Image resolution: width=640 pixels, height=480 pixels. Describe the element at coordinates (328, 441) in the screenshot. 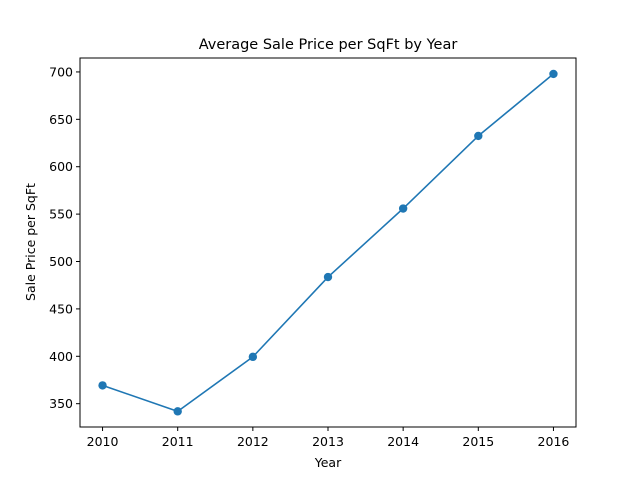

I see `x-tick-label: 2013` at that location.